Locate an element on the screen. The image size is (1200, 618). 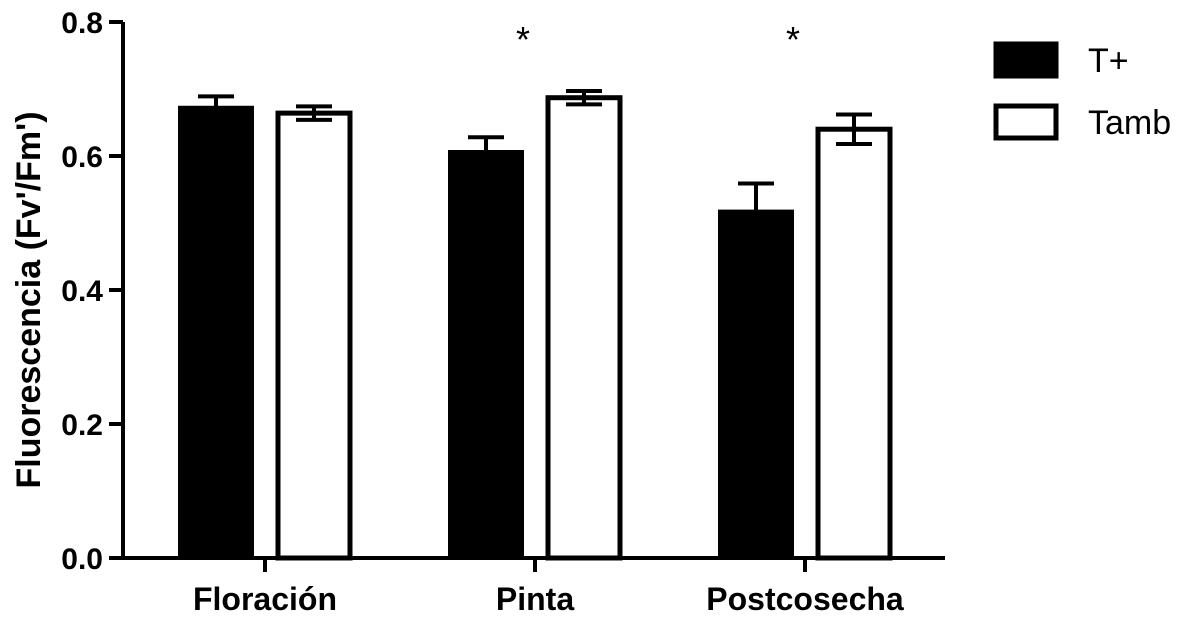
x-tick-label: Pinta is located at coordinates (535, 599).